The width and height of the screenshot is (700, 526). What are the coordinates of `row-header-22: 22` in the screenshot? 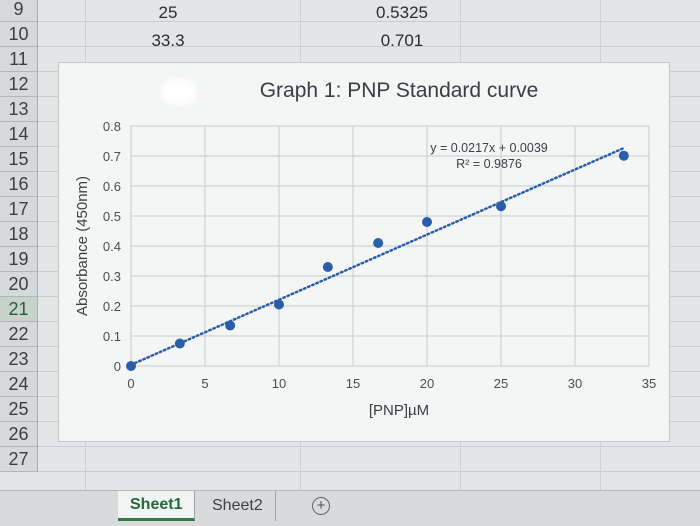 It's located at (19, 334).